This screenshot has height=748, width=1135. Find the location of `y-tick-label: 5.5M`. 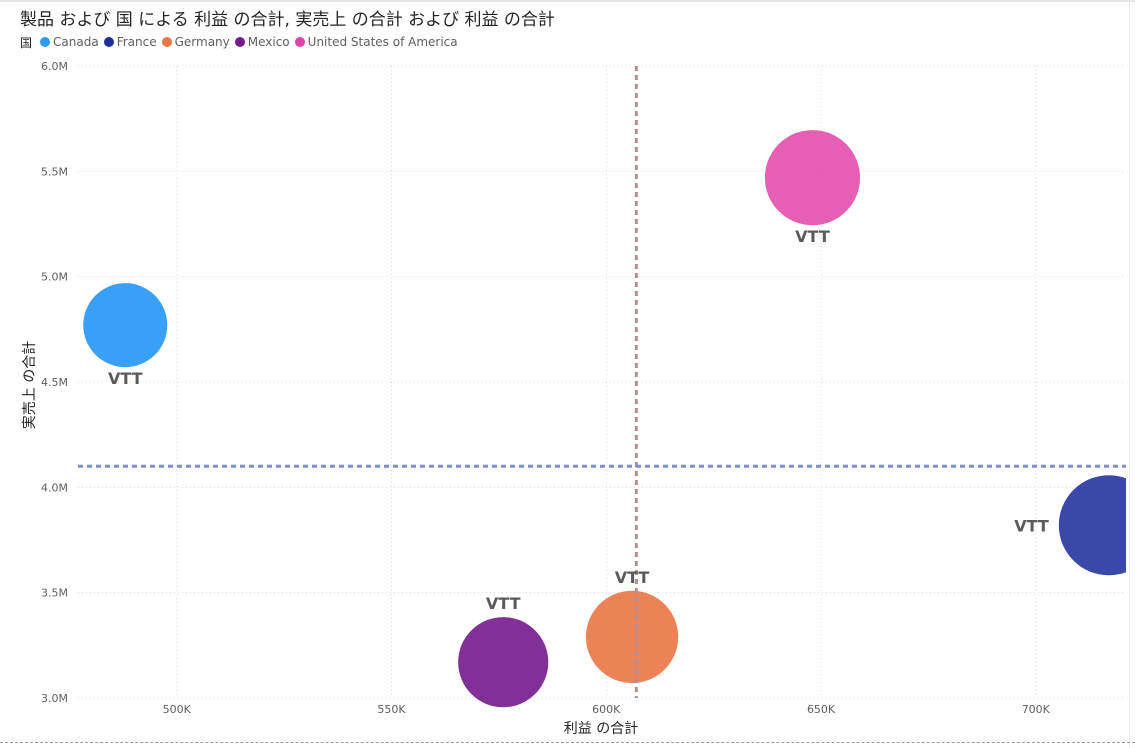

y-tick-label: 5.5M is located at coordinates (54, 171).